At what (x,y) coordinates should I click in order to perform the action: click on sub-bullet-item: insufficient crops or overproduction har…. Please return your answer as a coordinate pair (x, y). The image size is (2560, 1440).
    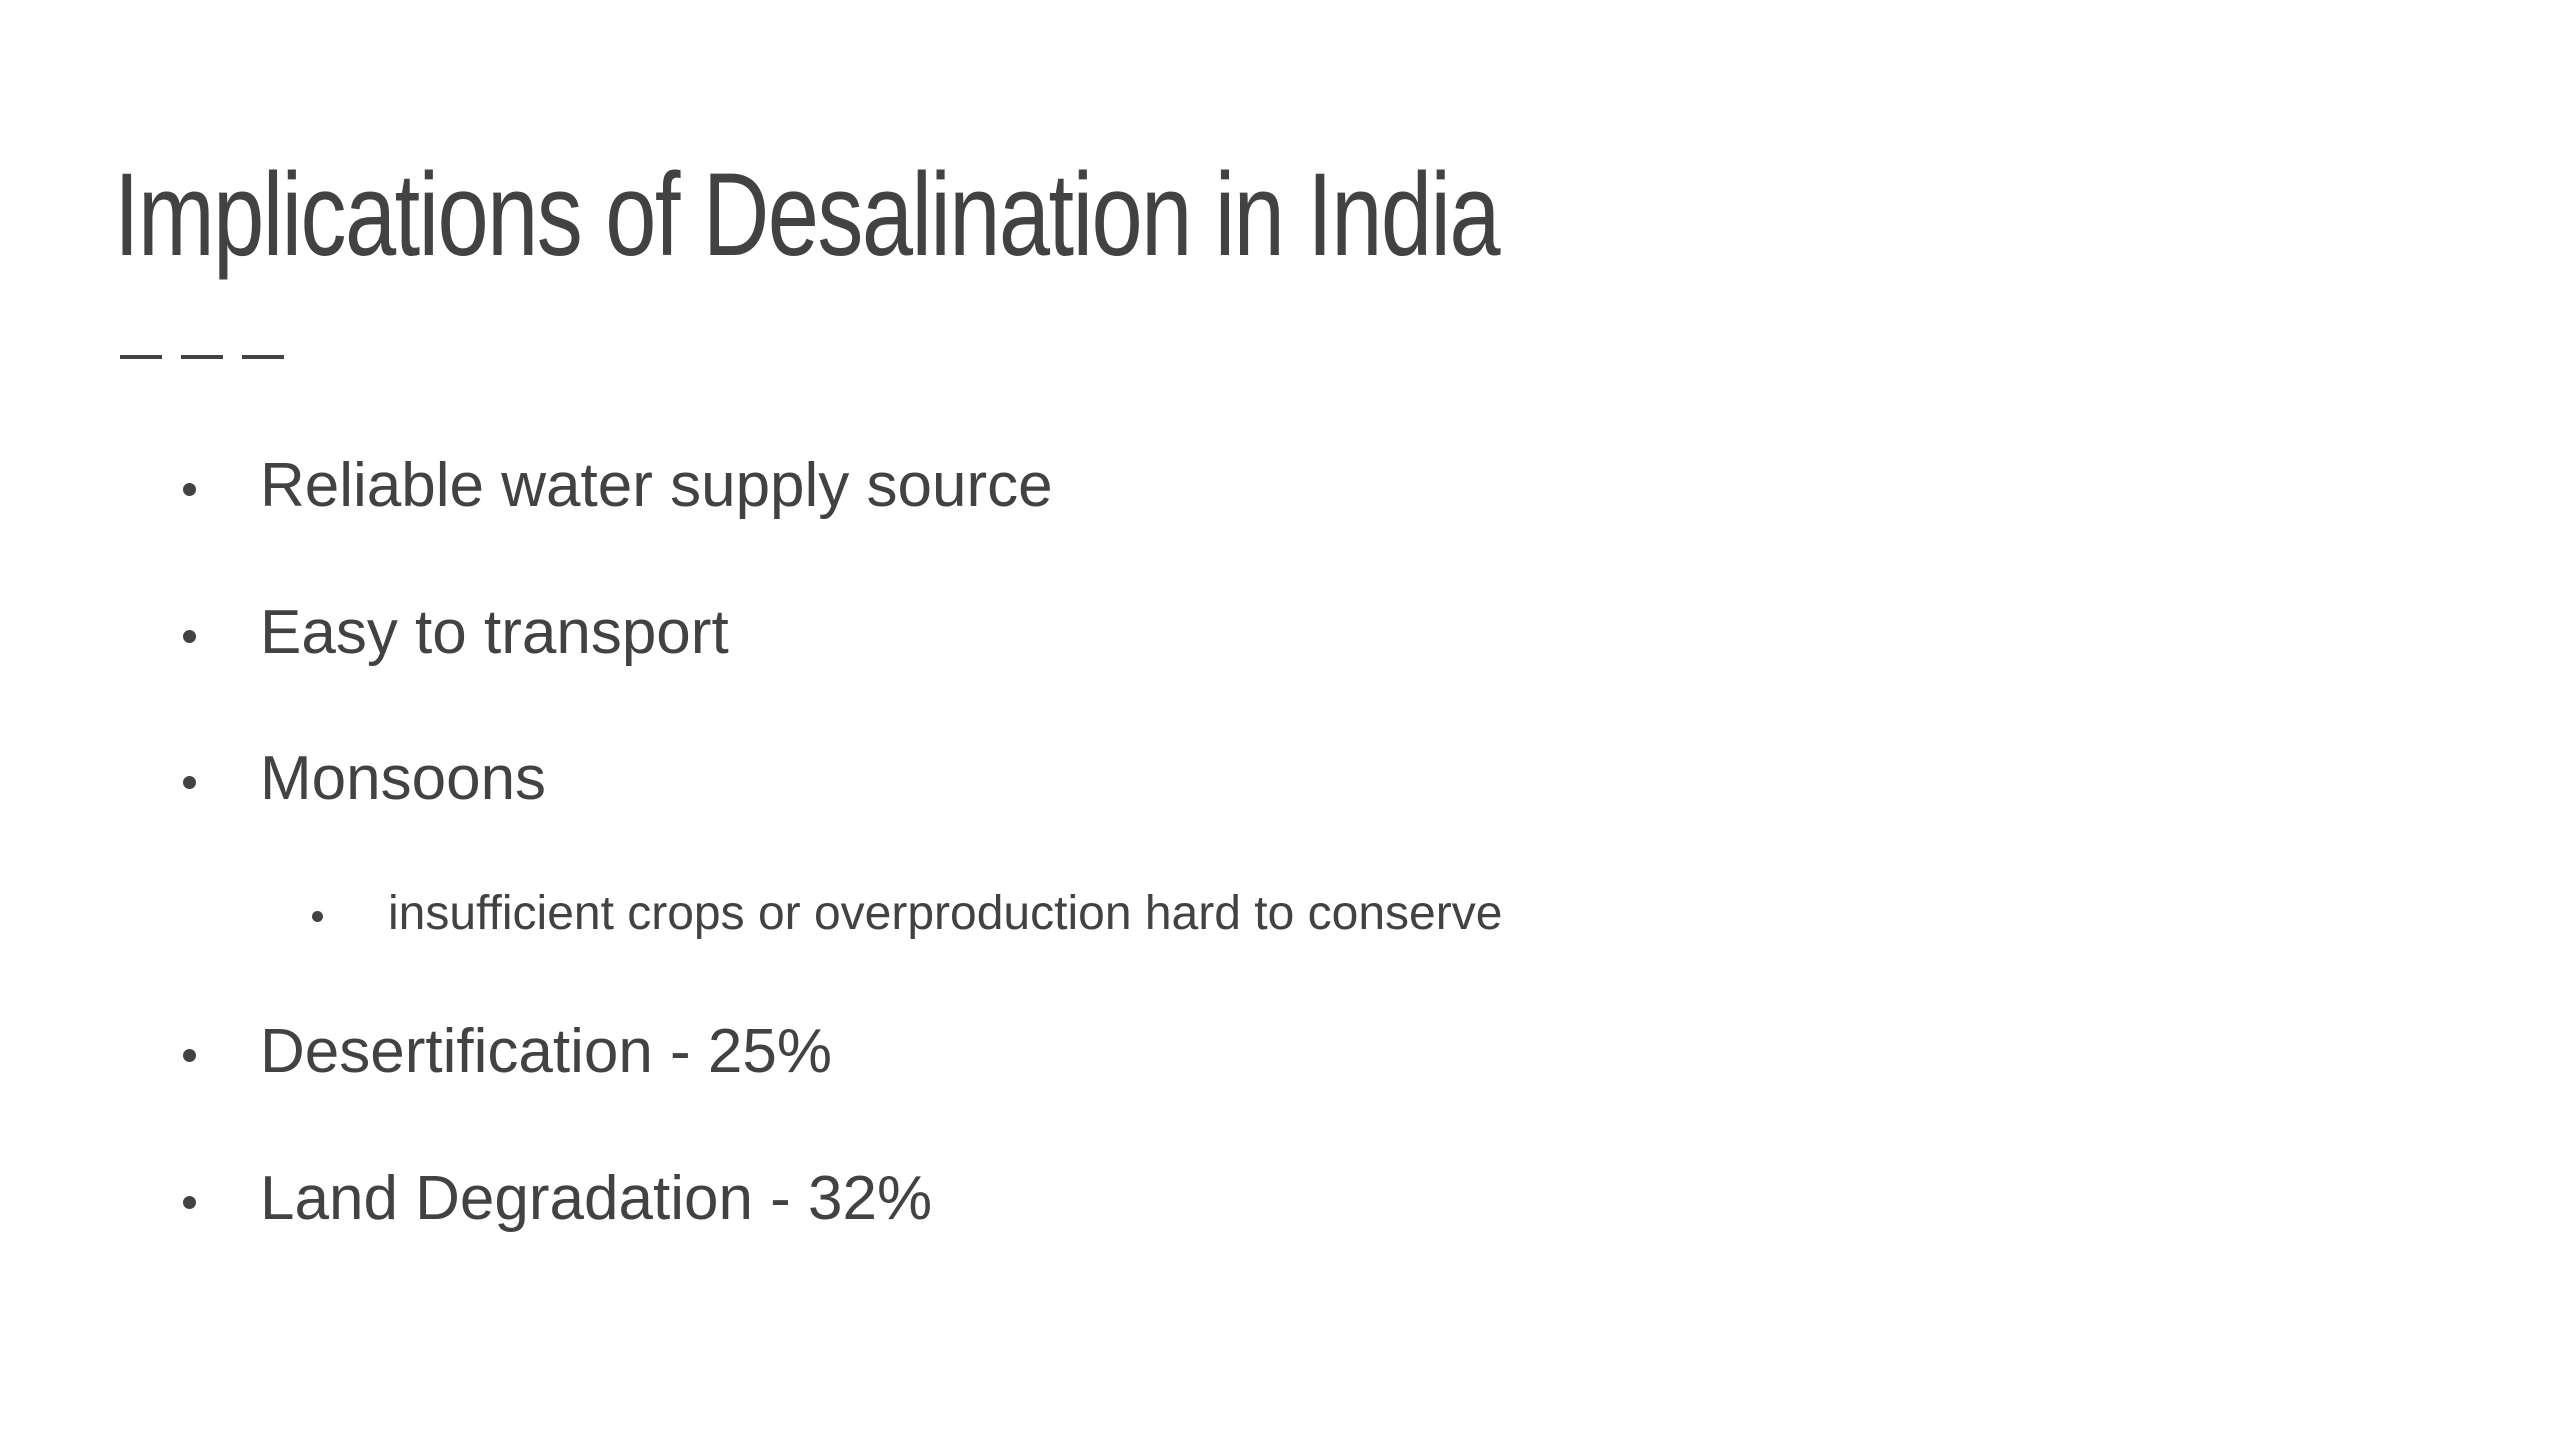
    Looking at the image, I should click on (907, 914).